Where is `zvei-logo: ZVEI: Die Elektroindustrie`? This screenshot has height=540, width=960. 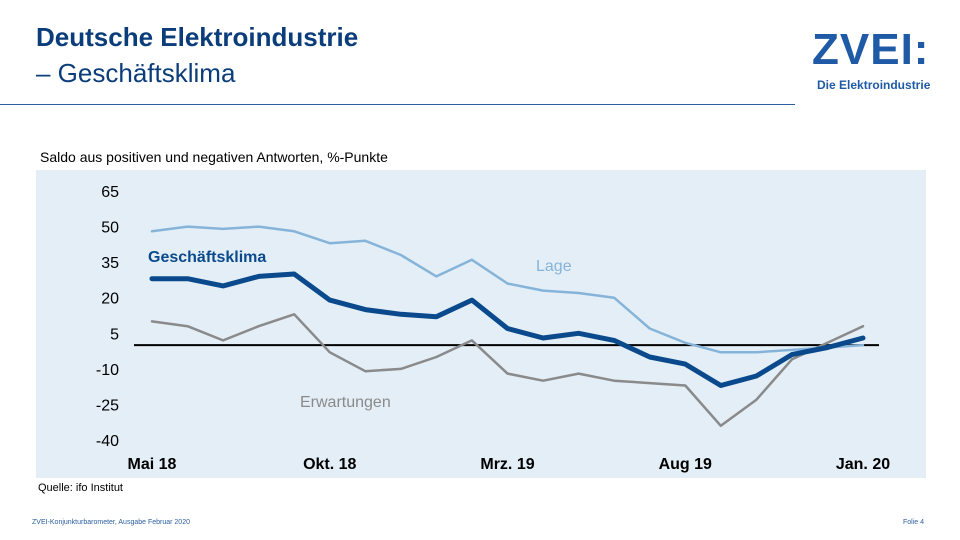 zvei-logo: ZVEI: Die Elektroindustrie is located at coordinates (877, 63).